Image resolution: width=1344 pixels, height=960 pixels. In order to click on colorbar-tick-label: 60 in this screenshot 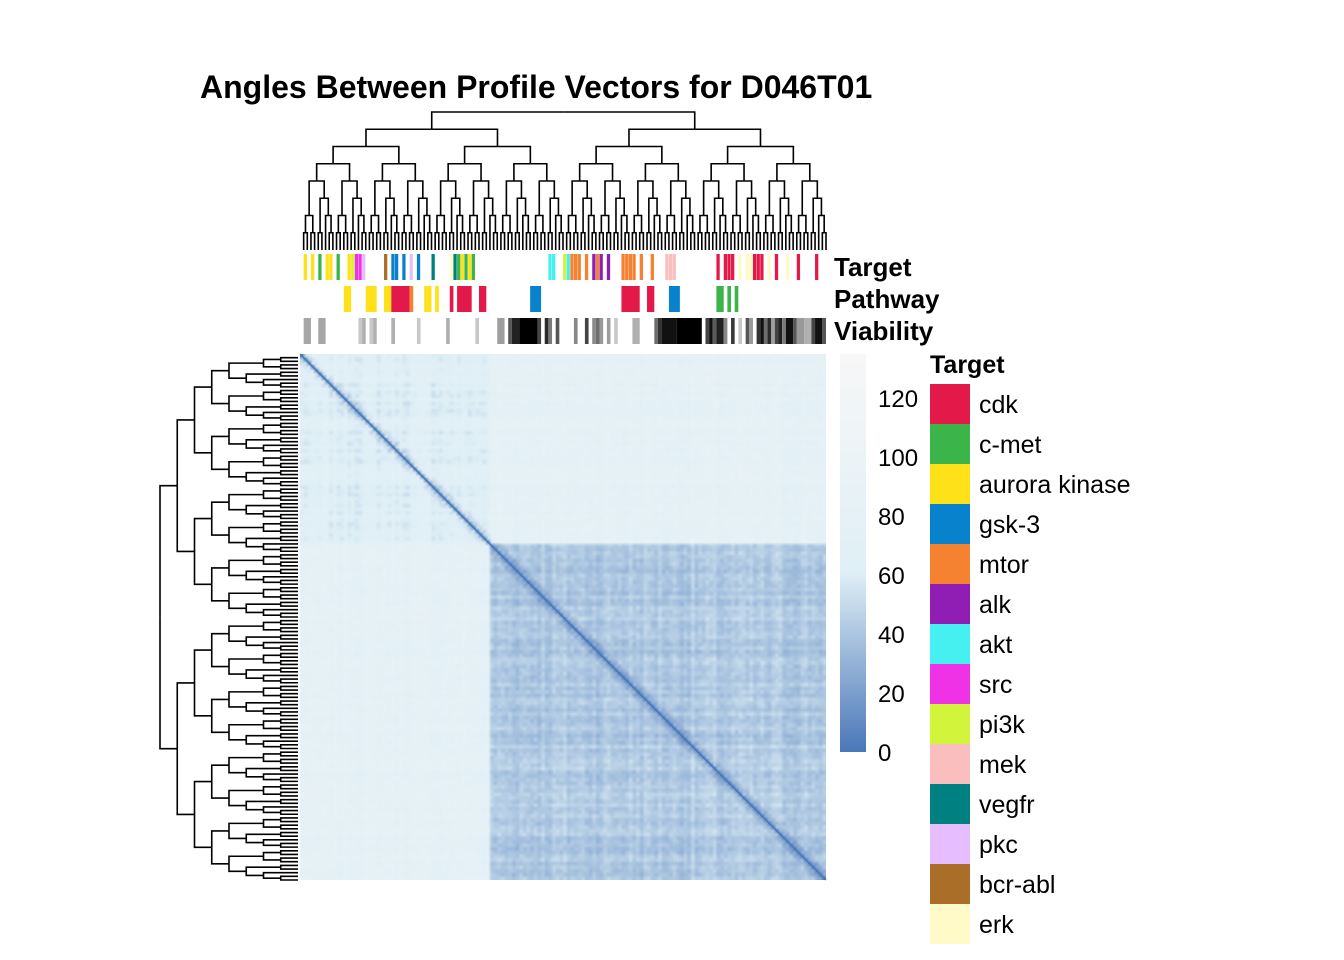, I will do `click(891, 576)`.